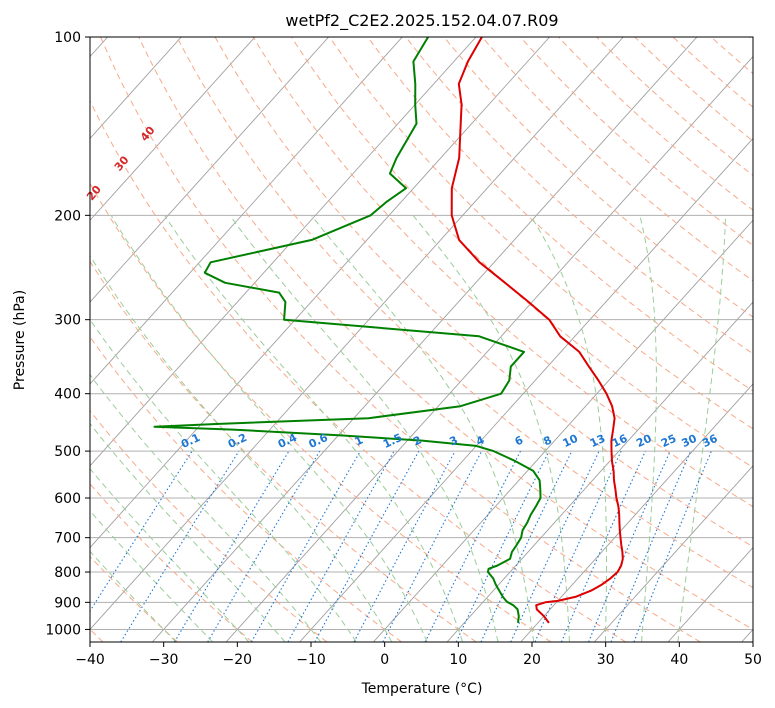 The height and width of the screenshot is (708, 775). What do you see at coordinates (67, 395) in the screenshot?
I see `y-tick-label: 400` at bounding box center [67, 395].